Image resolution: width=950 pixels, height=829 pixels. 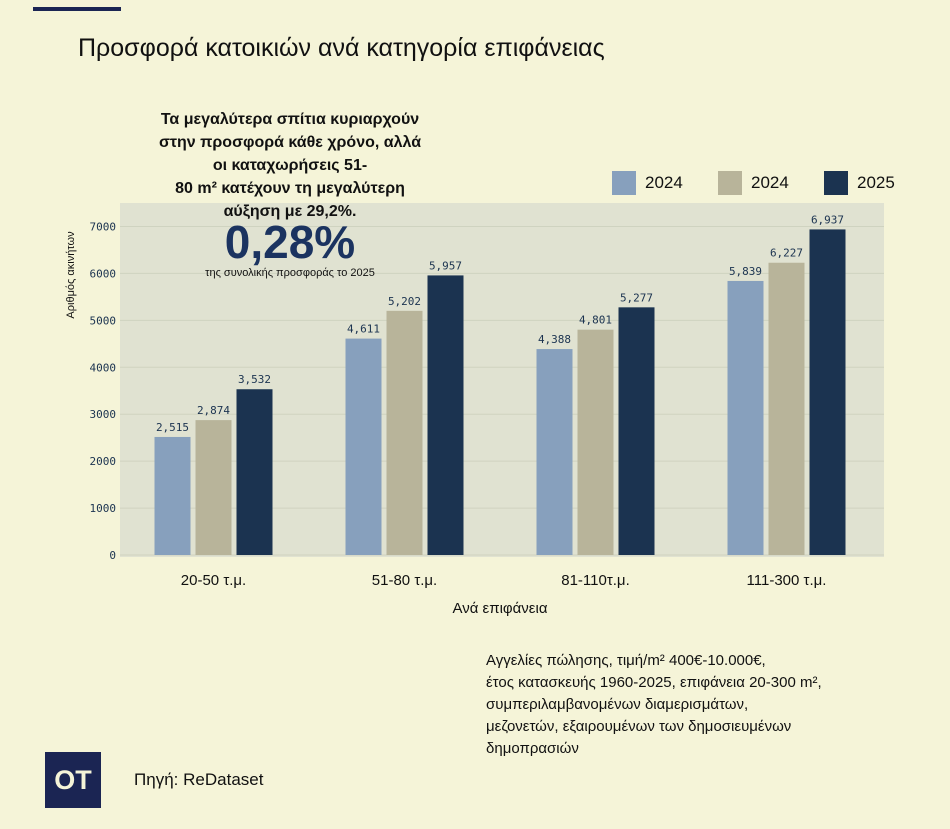 I want to click on note-line: δημοπρασιών, so click(x=532, y=748).